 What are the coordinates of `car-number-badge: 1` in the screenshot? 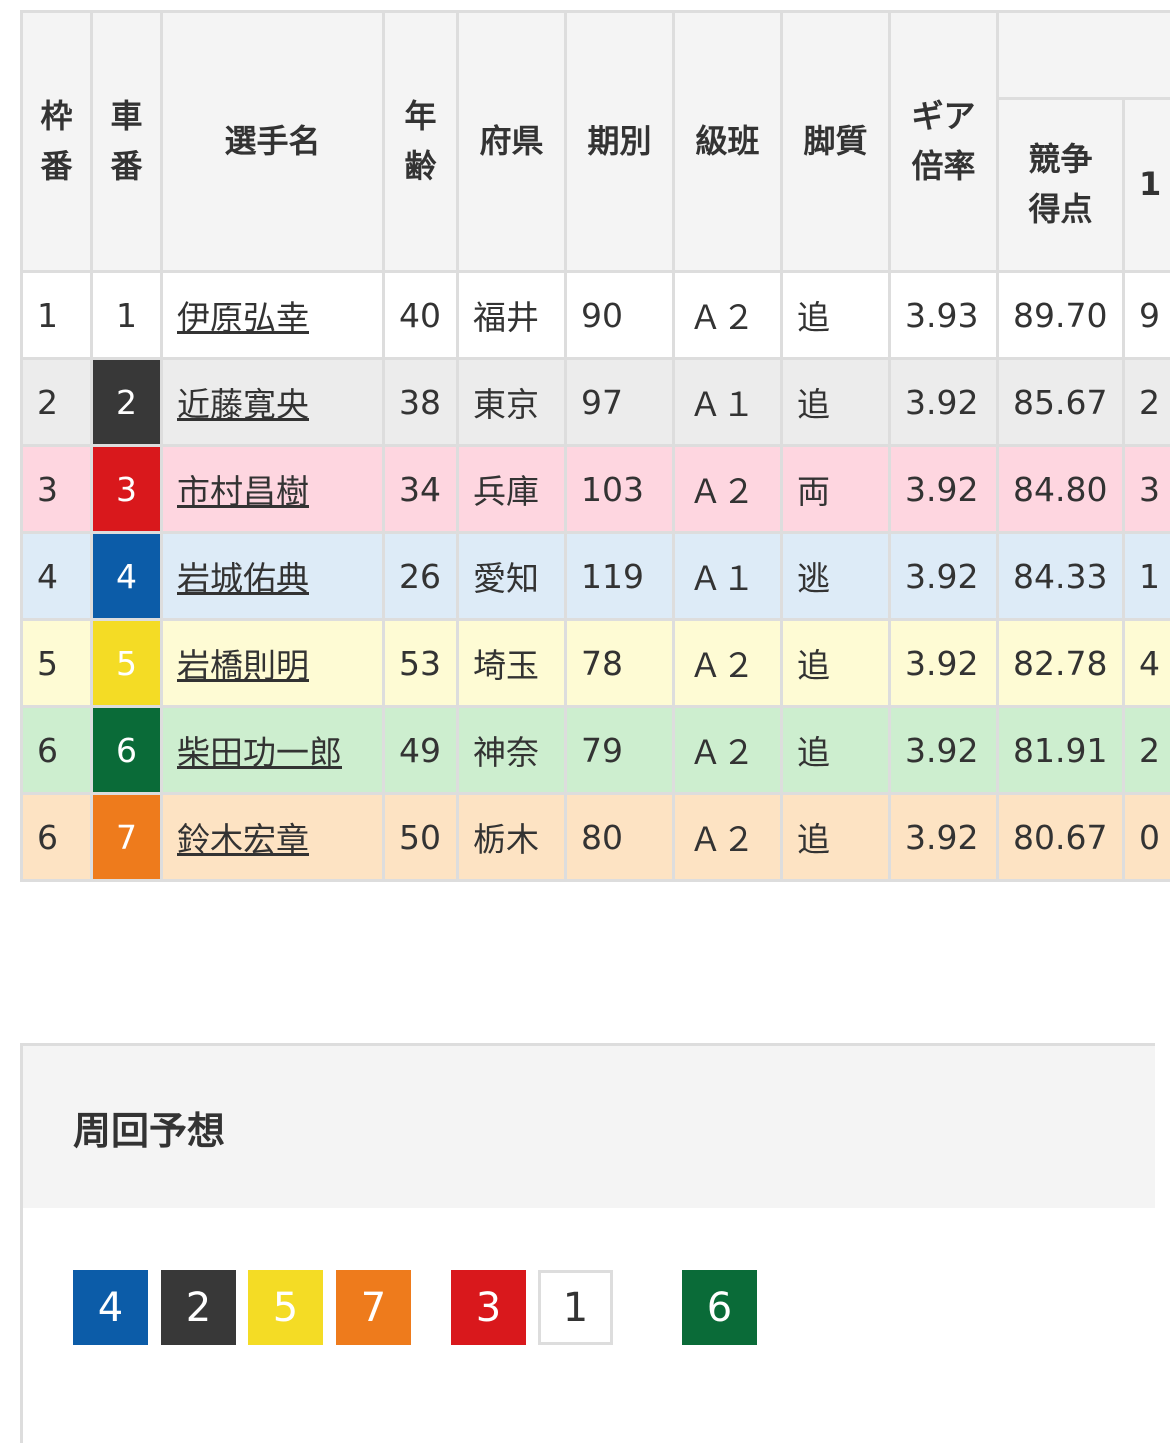 It's located at (575, 1307).